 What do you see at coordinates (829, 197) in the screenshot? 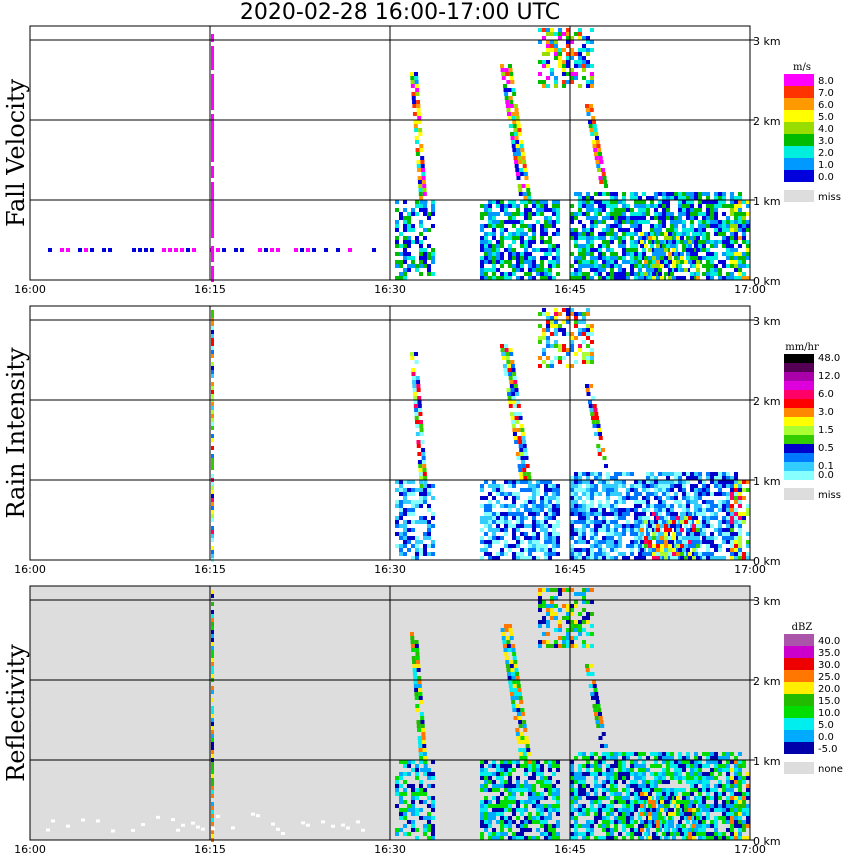
I see `legend-missing-label: miss` at bounding box center [829, 197].